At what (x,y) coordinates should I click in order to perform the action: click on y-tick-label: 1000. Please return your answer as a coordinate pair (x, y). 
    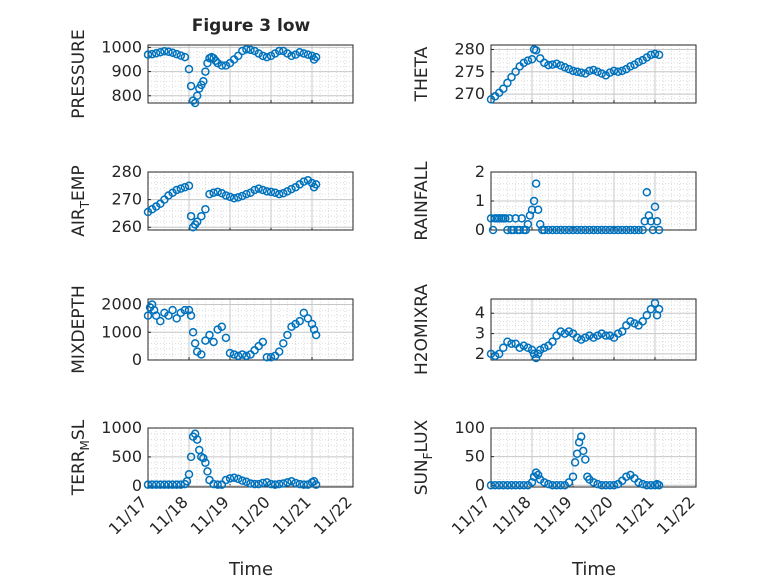
    Looking at the image, I should click on (121, 331).